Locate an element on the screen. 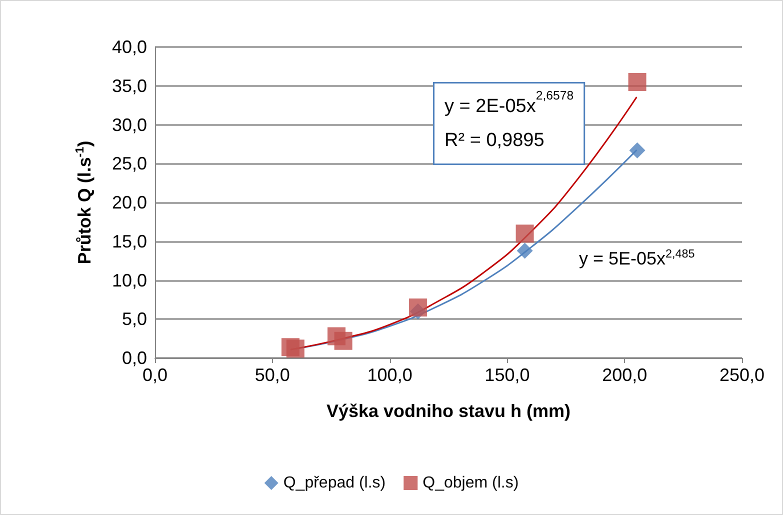 Image resolution: width=783 pixels, height=515 pixels. y-tick-label: 10,0 is located at coordinates (129, 280).